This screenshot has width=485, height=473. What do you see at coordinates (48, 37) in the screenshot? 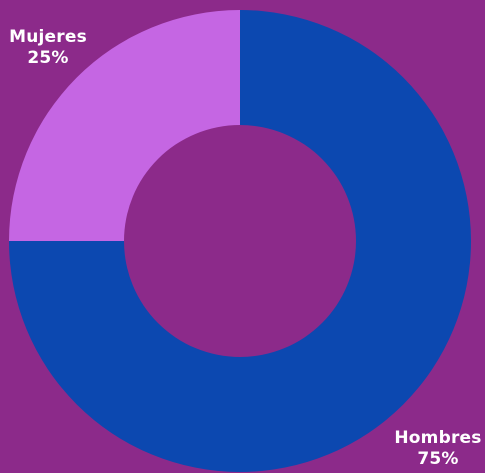
I see `mujeres-name: Mujeres` at bounding box center [48, 37].